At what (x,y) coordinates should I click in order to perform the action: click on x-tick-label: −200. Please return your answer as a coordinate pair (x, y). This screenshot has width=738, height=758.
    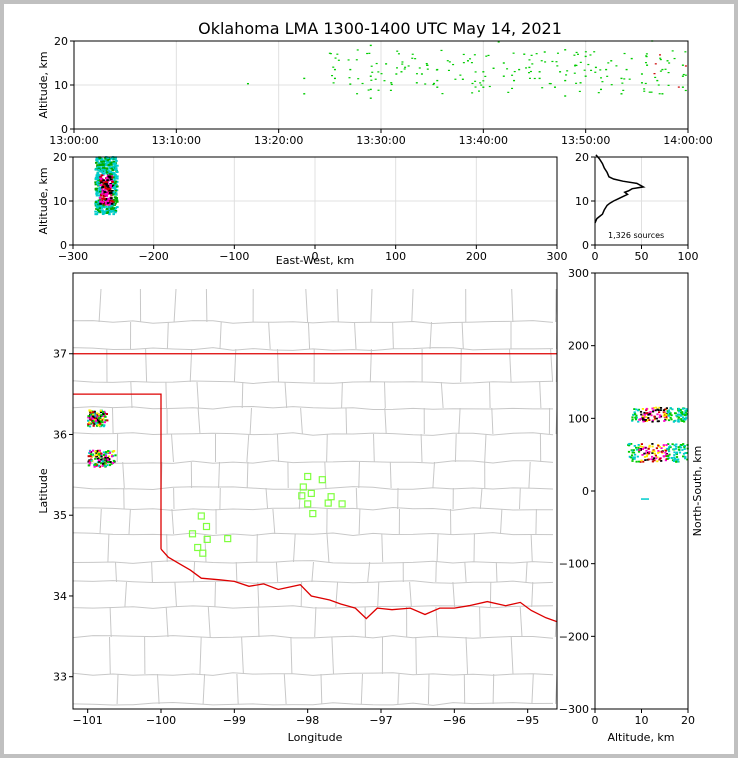
    Looking at the image, I should click on (154, 256).